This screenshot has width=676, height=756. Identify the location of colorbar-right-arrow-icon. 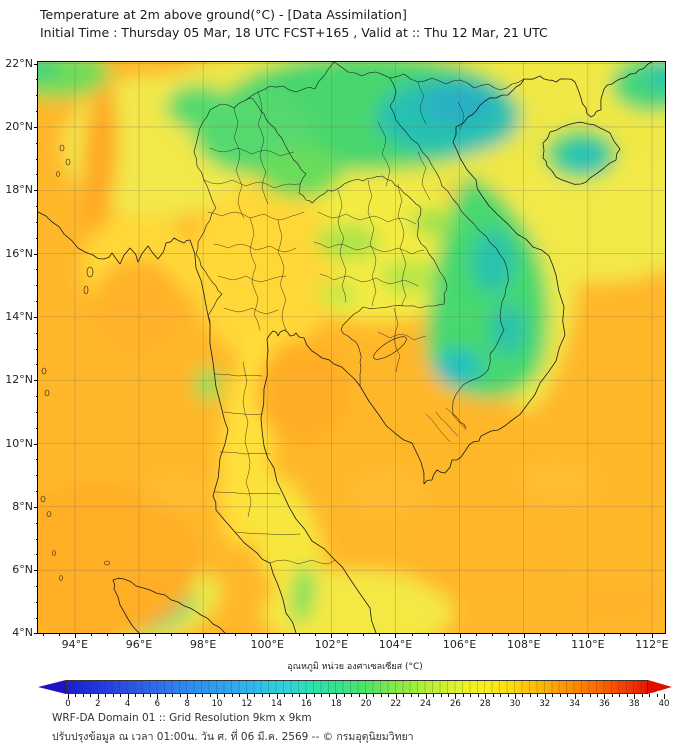
(660, 687).